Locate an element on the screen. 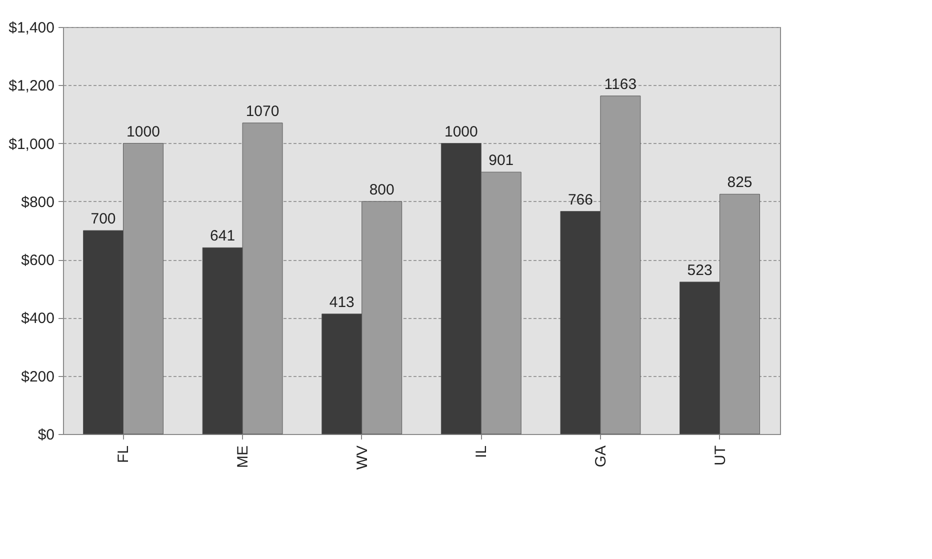 The image size is (932, 559). y-tick-label: $0 is located at coordinates (46, 435).